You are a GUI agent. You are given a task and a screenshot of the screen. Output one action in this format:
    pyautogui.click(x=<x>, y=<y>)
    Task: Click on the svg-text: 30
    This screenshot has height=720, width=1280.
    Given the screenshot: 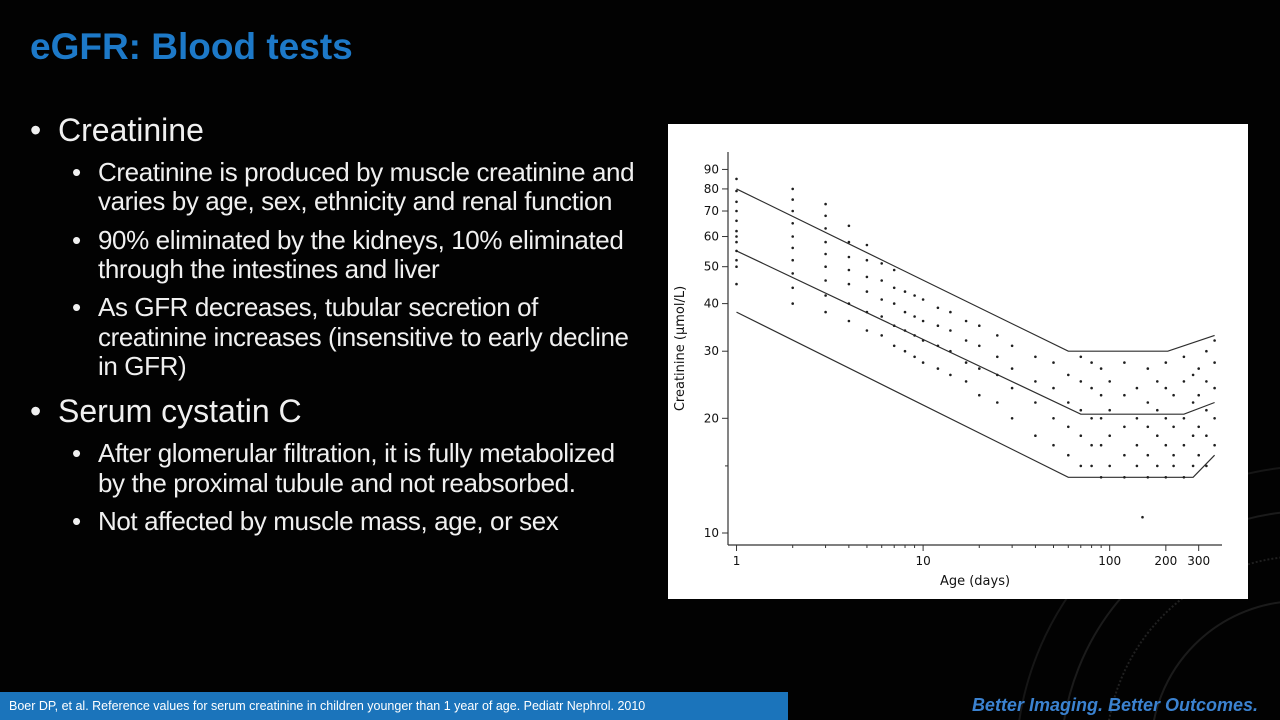 What is the action you would take?
    pyautogui.click(x=711, y=351)
    